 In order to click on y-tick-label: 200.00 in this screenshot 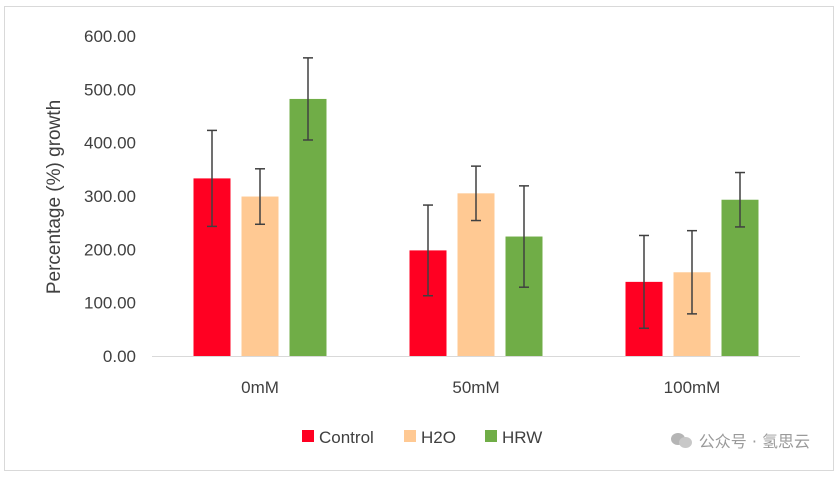, I will do `click(110, 249)`.